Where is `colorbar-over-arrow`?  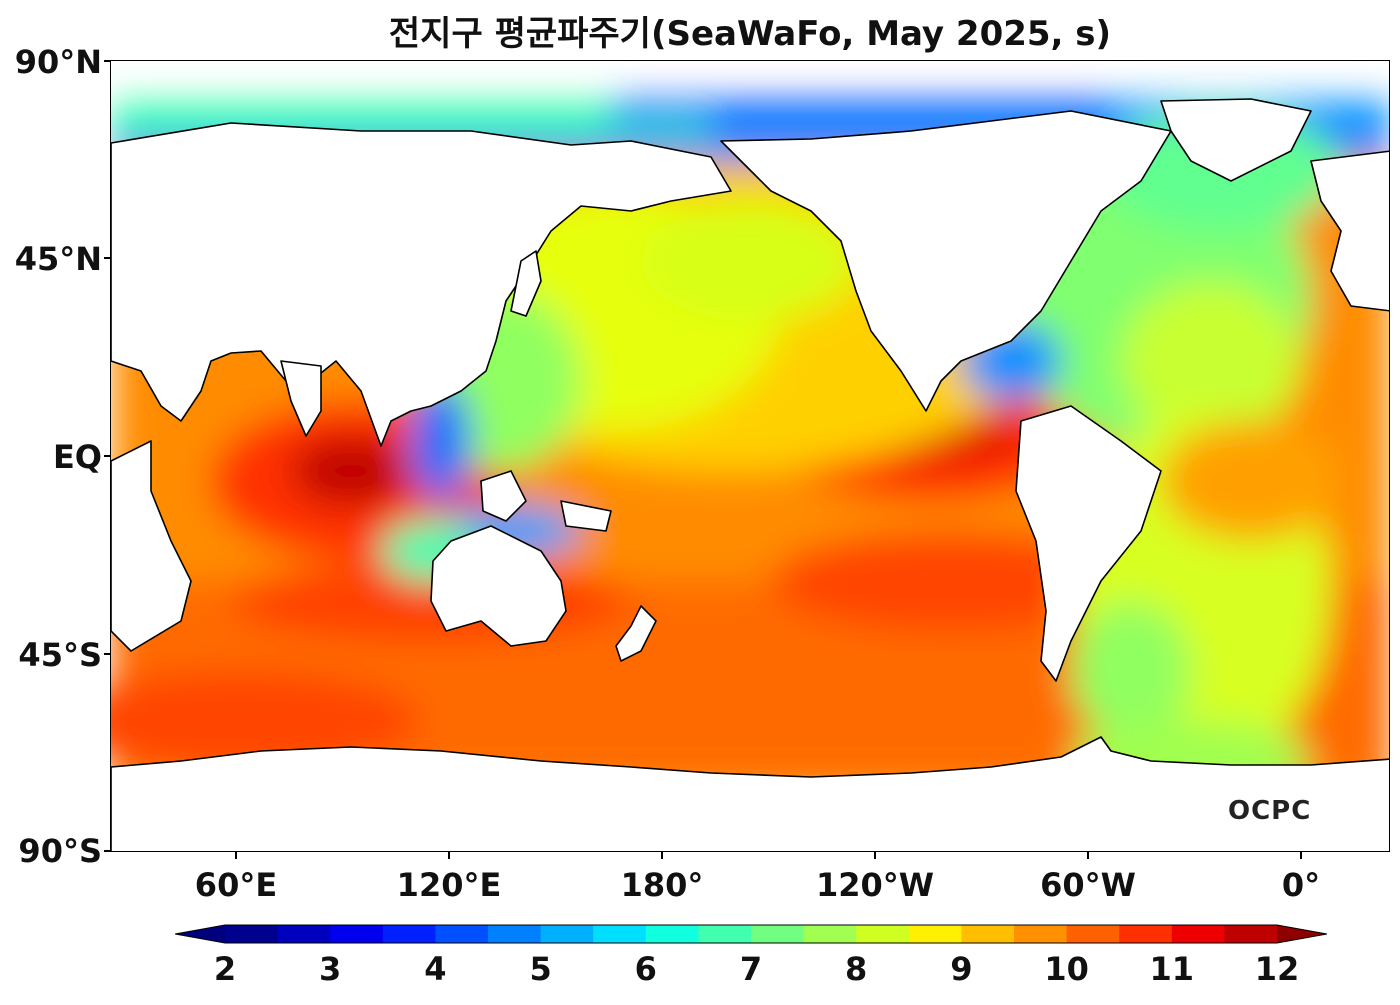
colorbar-over-arrow is located at coordinates (1302, 934).